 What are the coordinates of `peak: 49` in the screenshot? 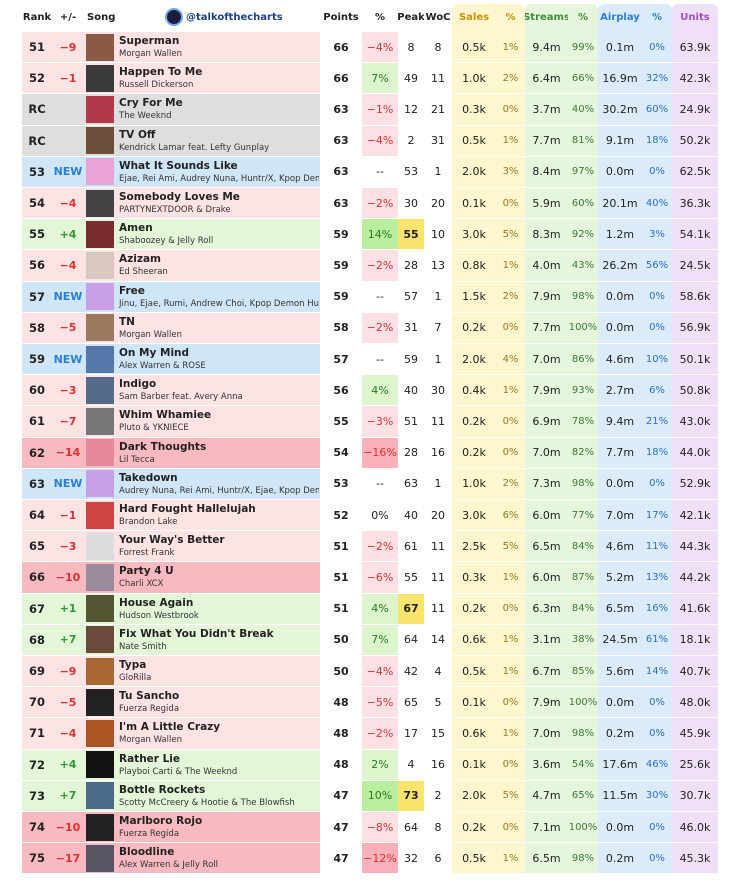 It's located at (411, 78).